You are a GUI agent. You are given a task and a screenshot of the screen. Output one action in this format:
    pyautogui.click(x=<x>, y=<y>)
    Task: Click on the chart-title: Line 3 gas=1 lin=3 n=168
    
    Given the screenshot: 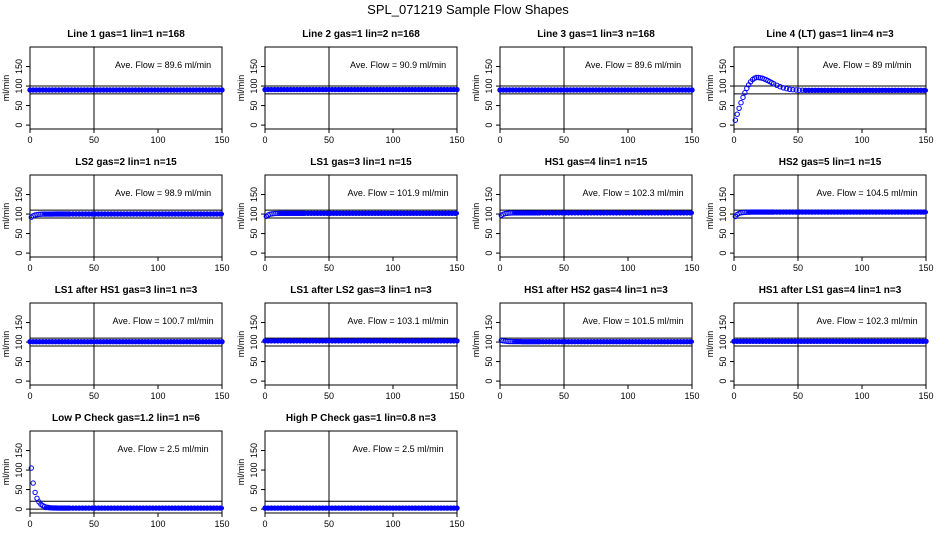 What is the action you would take?
    pyautogui.click(x=596, y=34)
    